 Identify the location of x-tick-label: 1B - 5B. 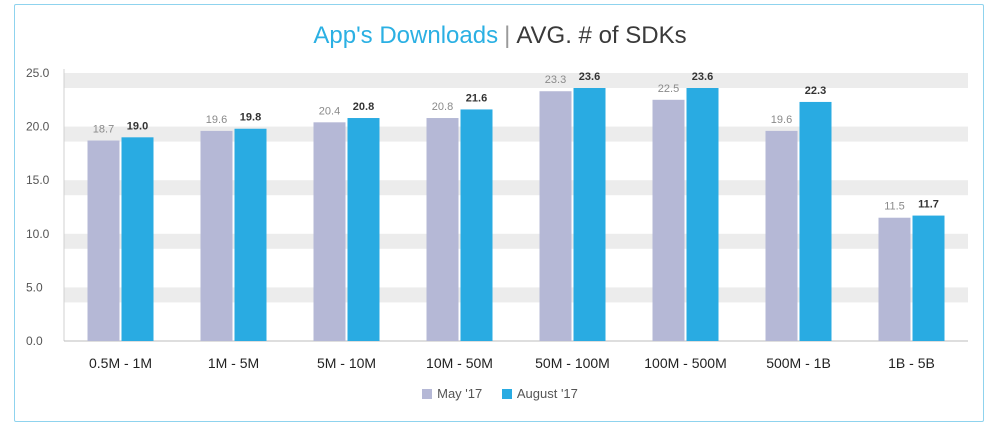
(911, 363).